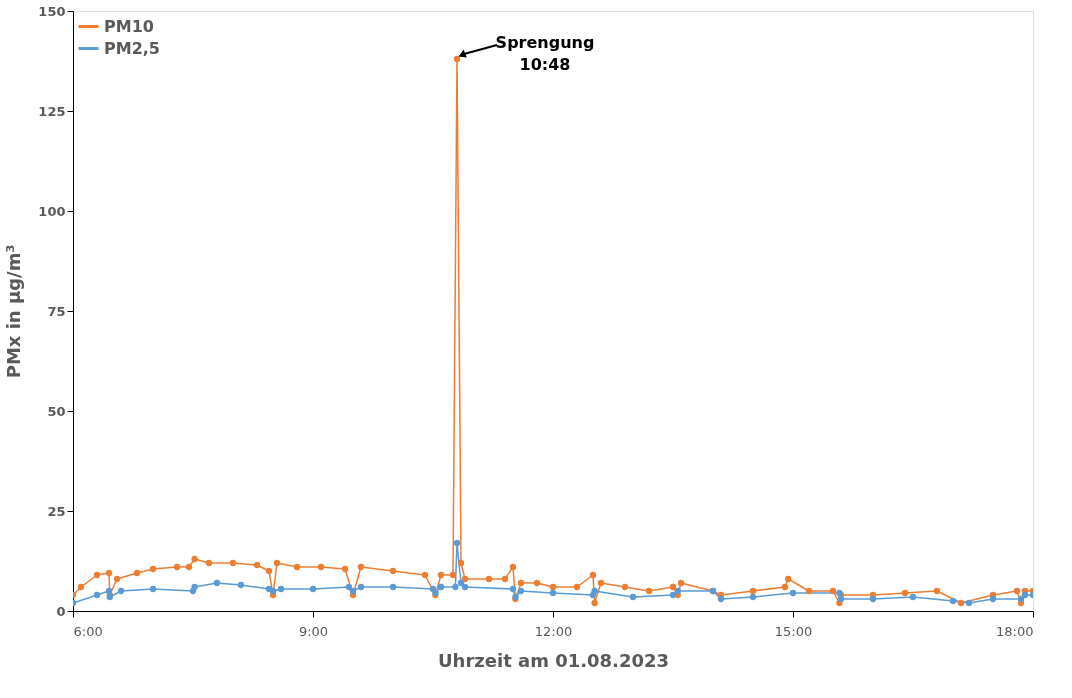 Image resolution: width=1072 pixels, height=698 pixels. I want to click on x-tick-label: 9:00, so click(313, 631).